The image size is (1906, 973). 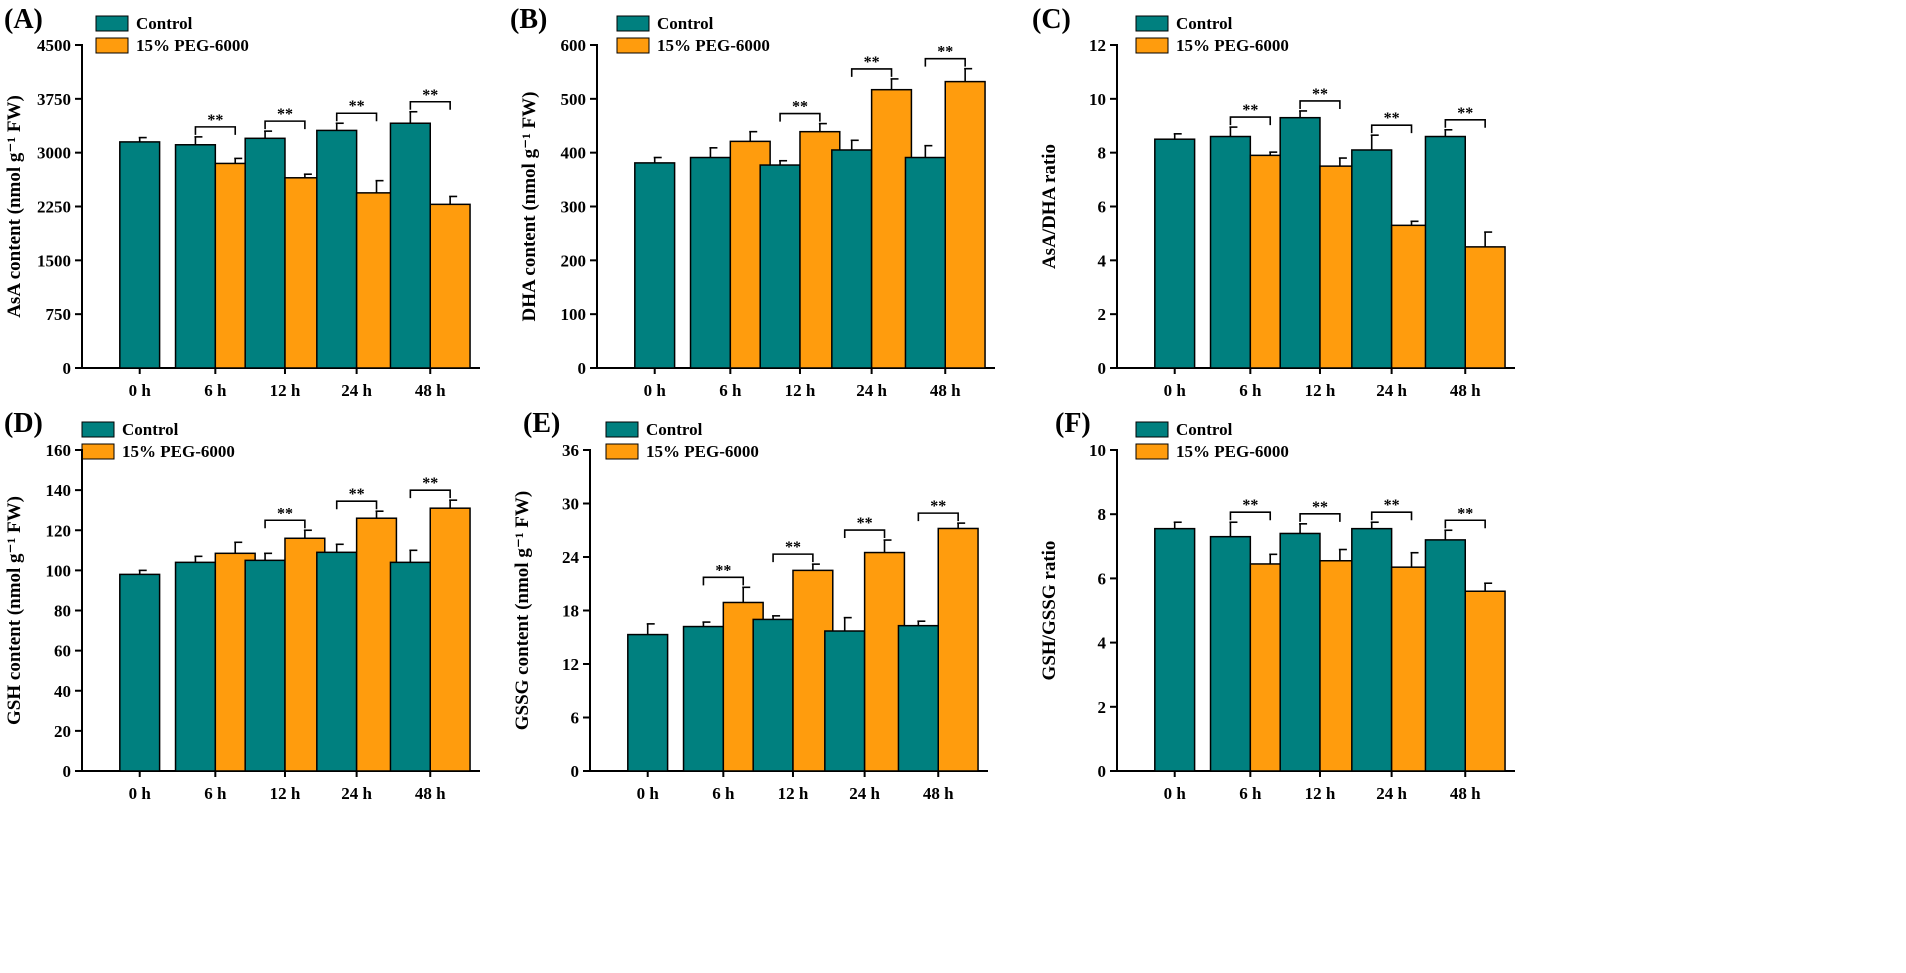 What do you see at coordinates (54, 260) in the screenshot?
I see `y-tick-label: 1500` at bounding box center [54, 260].